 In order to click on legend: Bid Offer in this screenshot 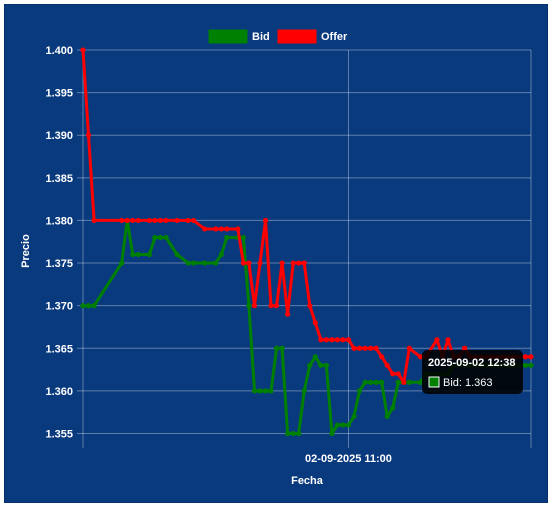, I will do `click(278, 36)`.